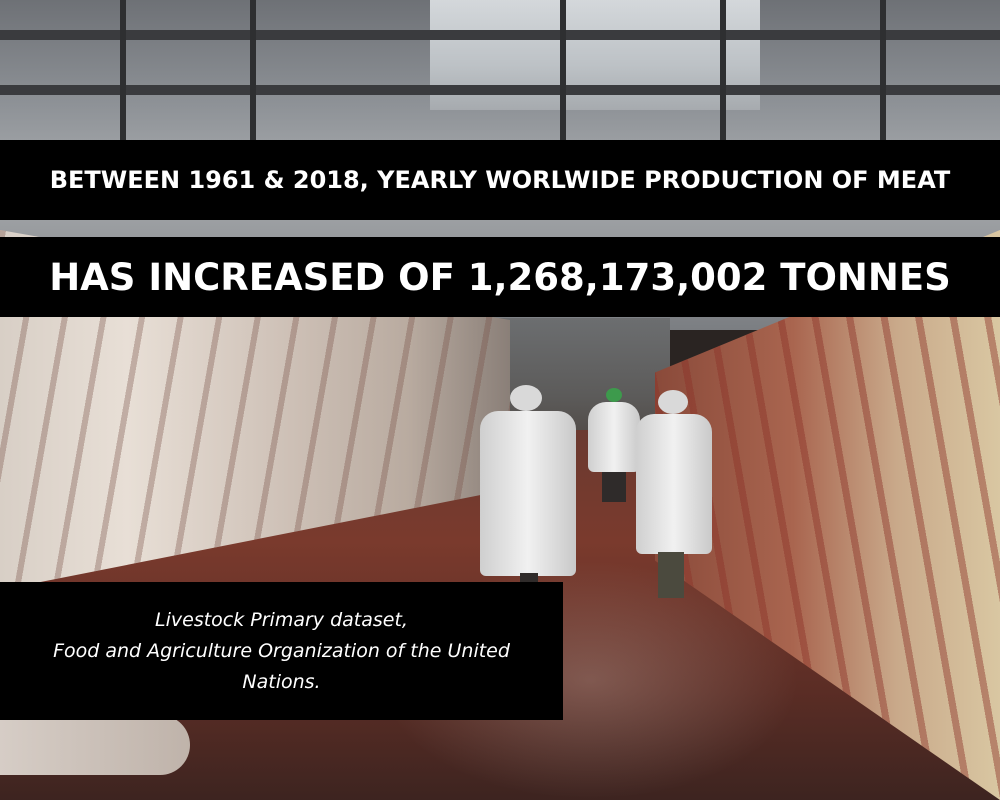 This screenshot has height=800, width=1000. I want to click on headline-line-2: HAS INCREASED OF 1,268,173,002 TONNES, so click(500, 277).